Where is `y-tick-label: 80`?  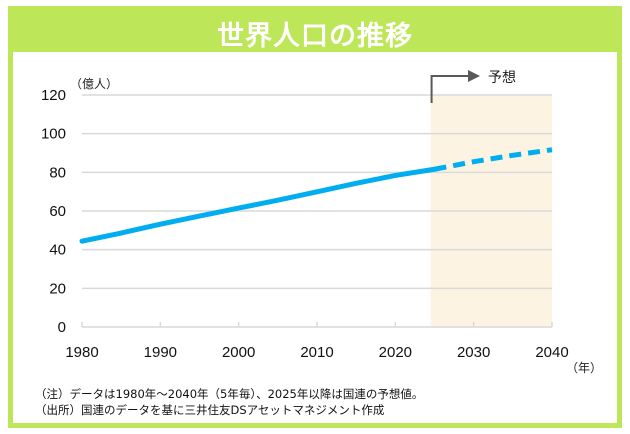 y-tick-label: 80 is located at coordinates (57, 172).